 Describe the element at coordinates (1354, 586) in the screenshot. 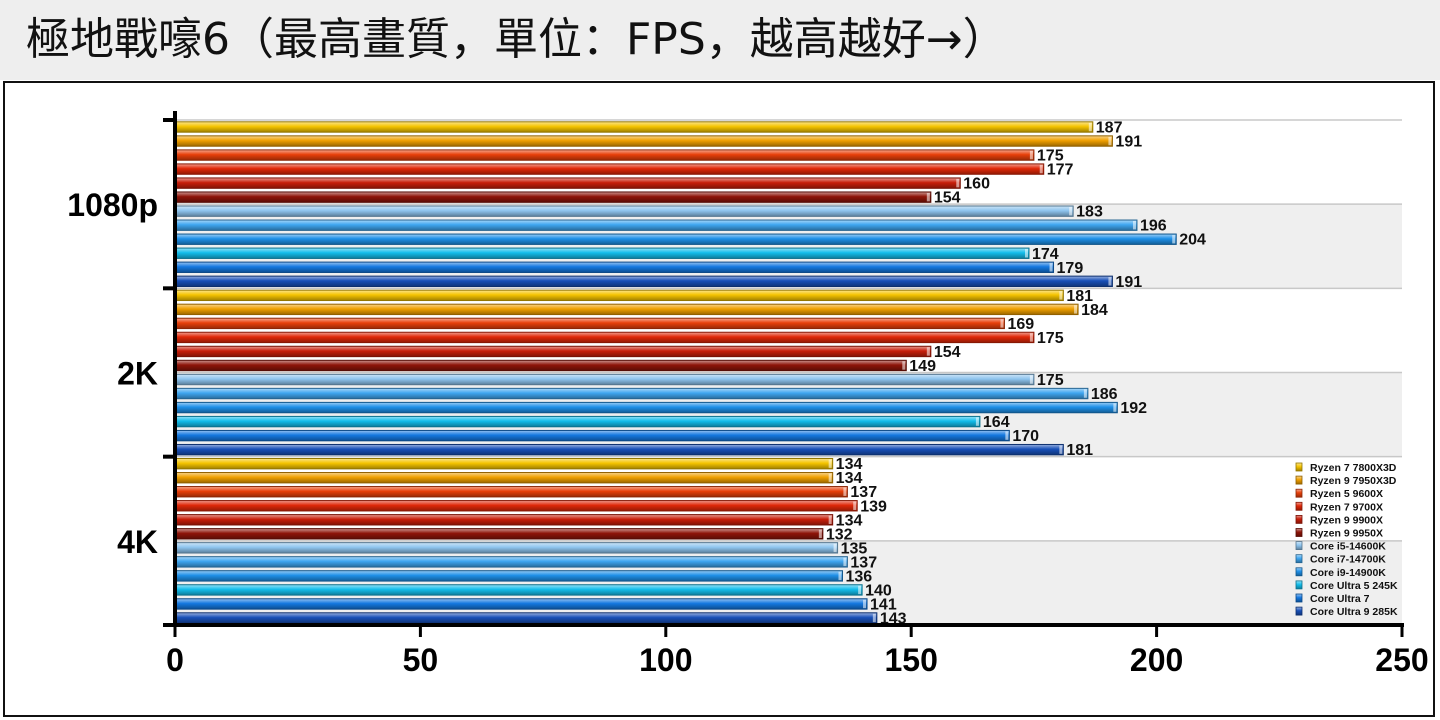

I see `legend-label: Core Ultra 5 245K` at that location.